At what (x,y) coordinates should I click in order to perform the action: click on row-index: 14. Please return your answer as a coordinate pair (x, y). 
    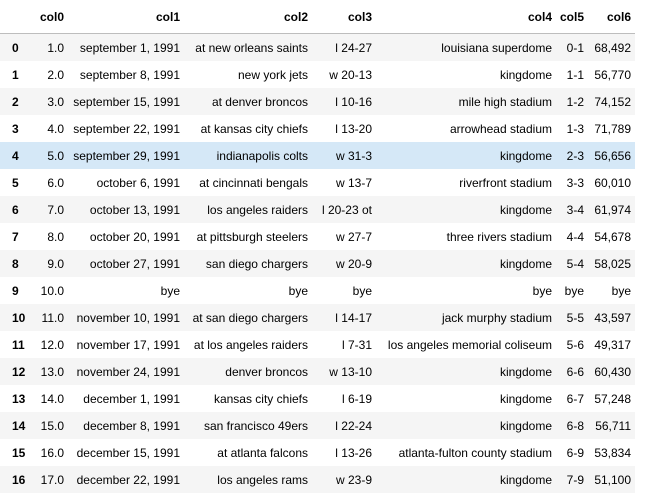
    Looking at the image, I should click on (19, 425).